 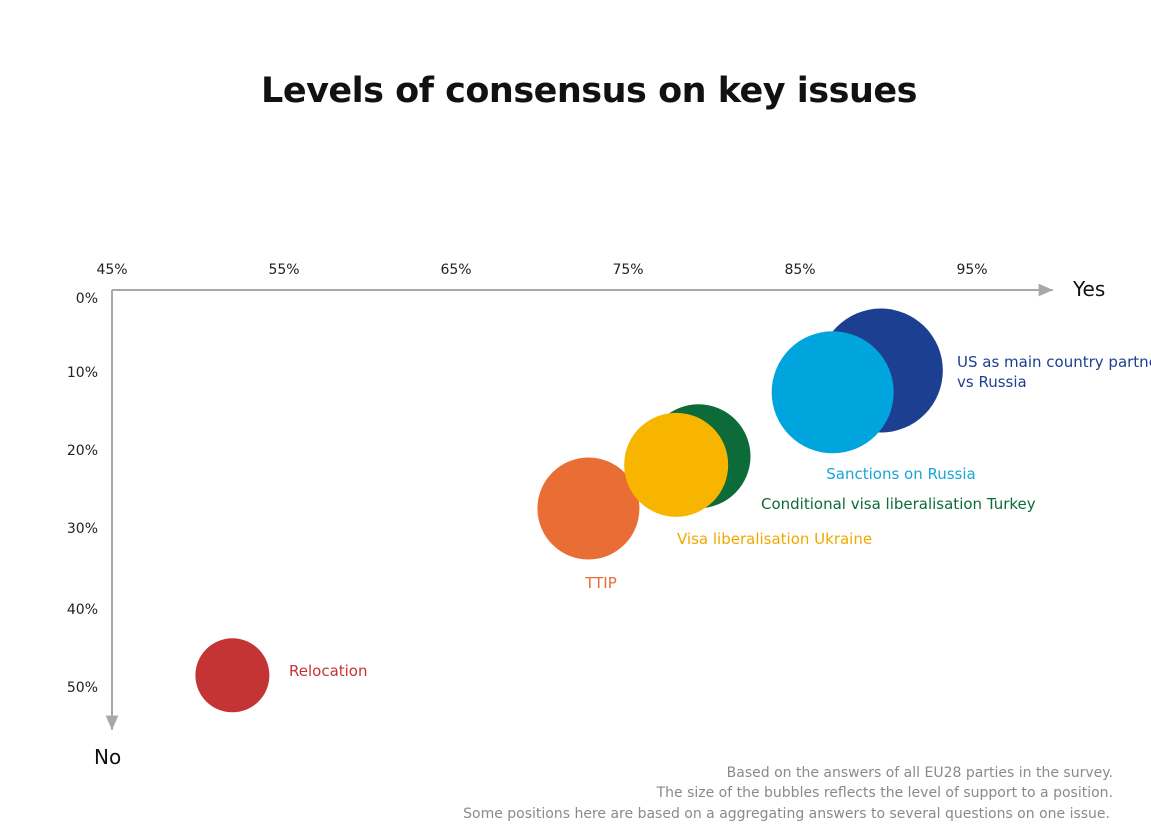 I want to click on x-tick-label: 55%, so click(x=283, y=270).